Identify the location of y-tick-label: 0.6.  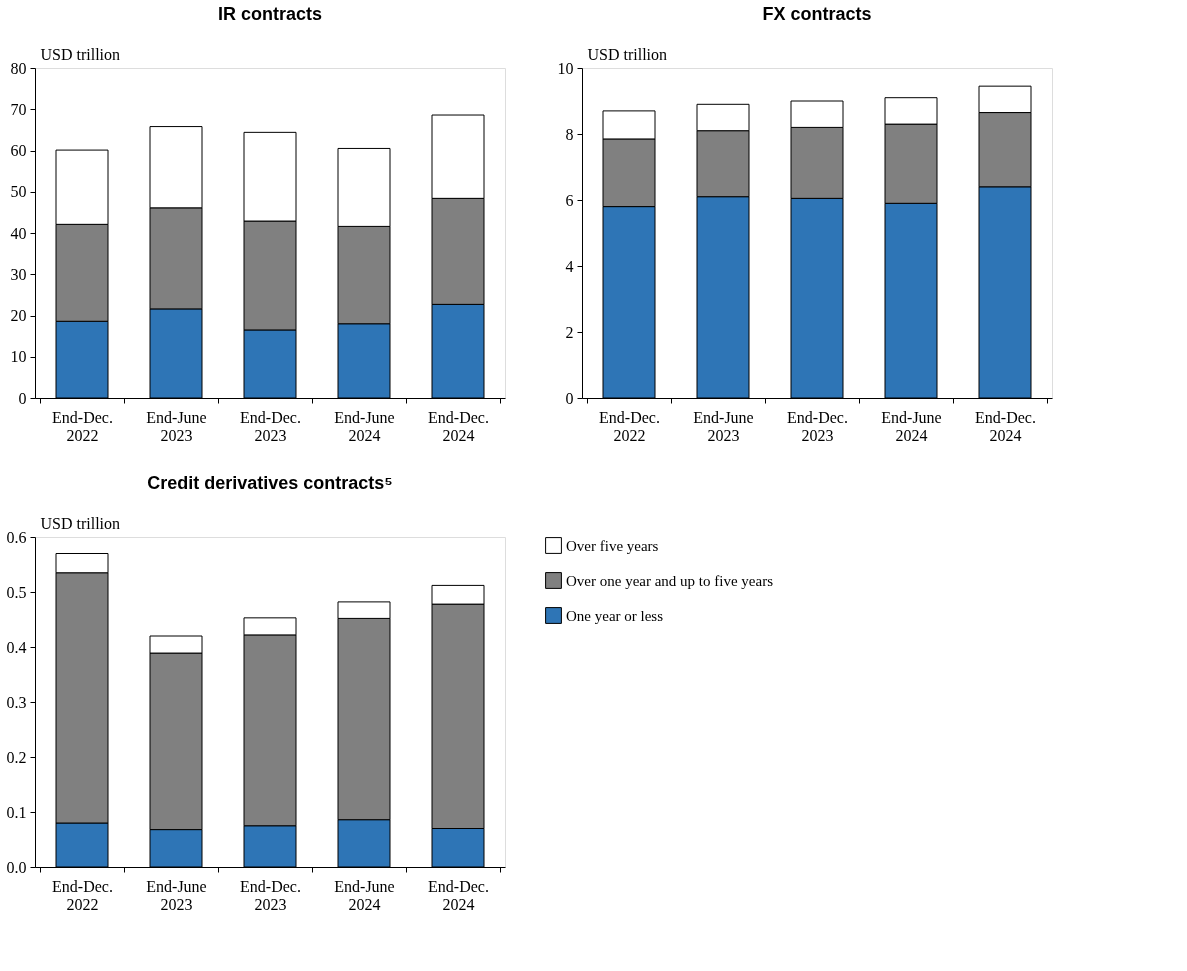
(16, 537).